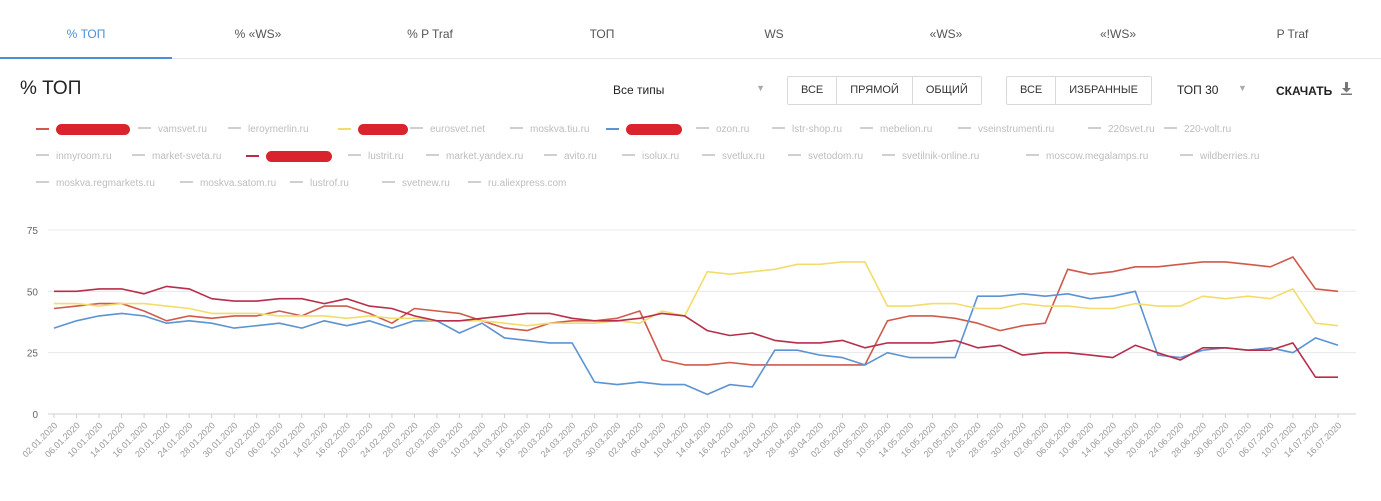 This screenshot has width=1381, height=501. Describe the element at coordinates (474, 156) in the screenshot. I see `legend-item: market.yandex.ru` at that location.